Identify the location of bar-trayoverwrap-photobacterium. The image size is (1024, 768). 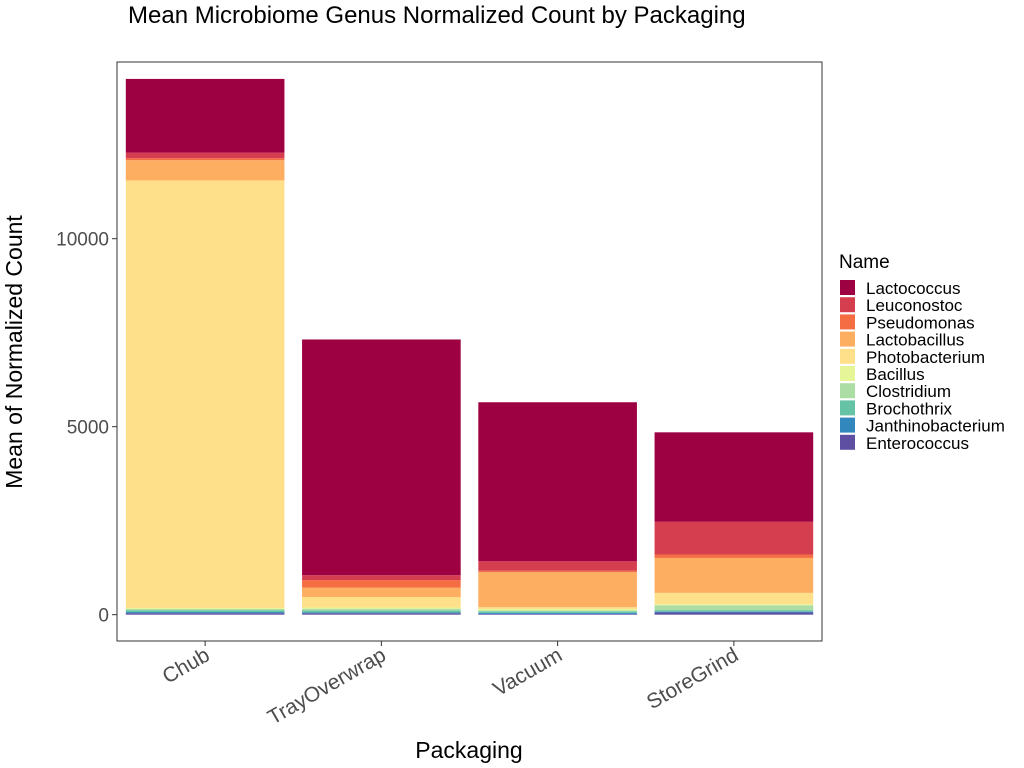
(381, 602).